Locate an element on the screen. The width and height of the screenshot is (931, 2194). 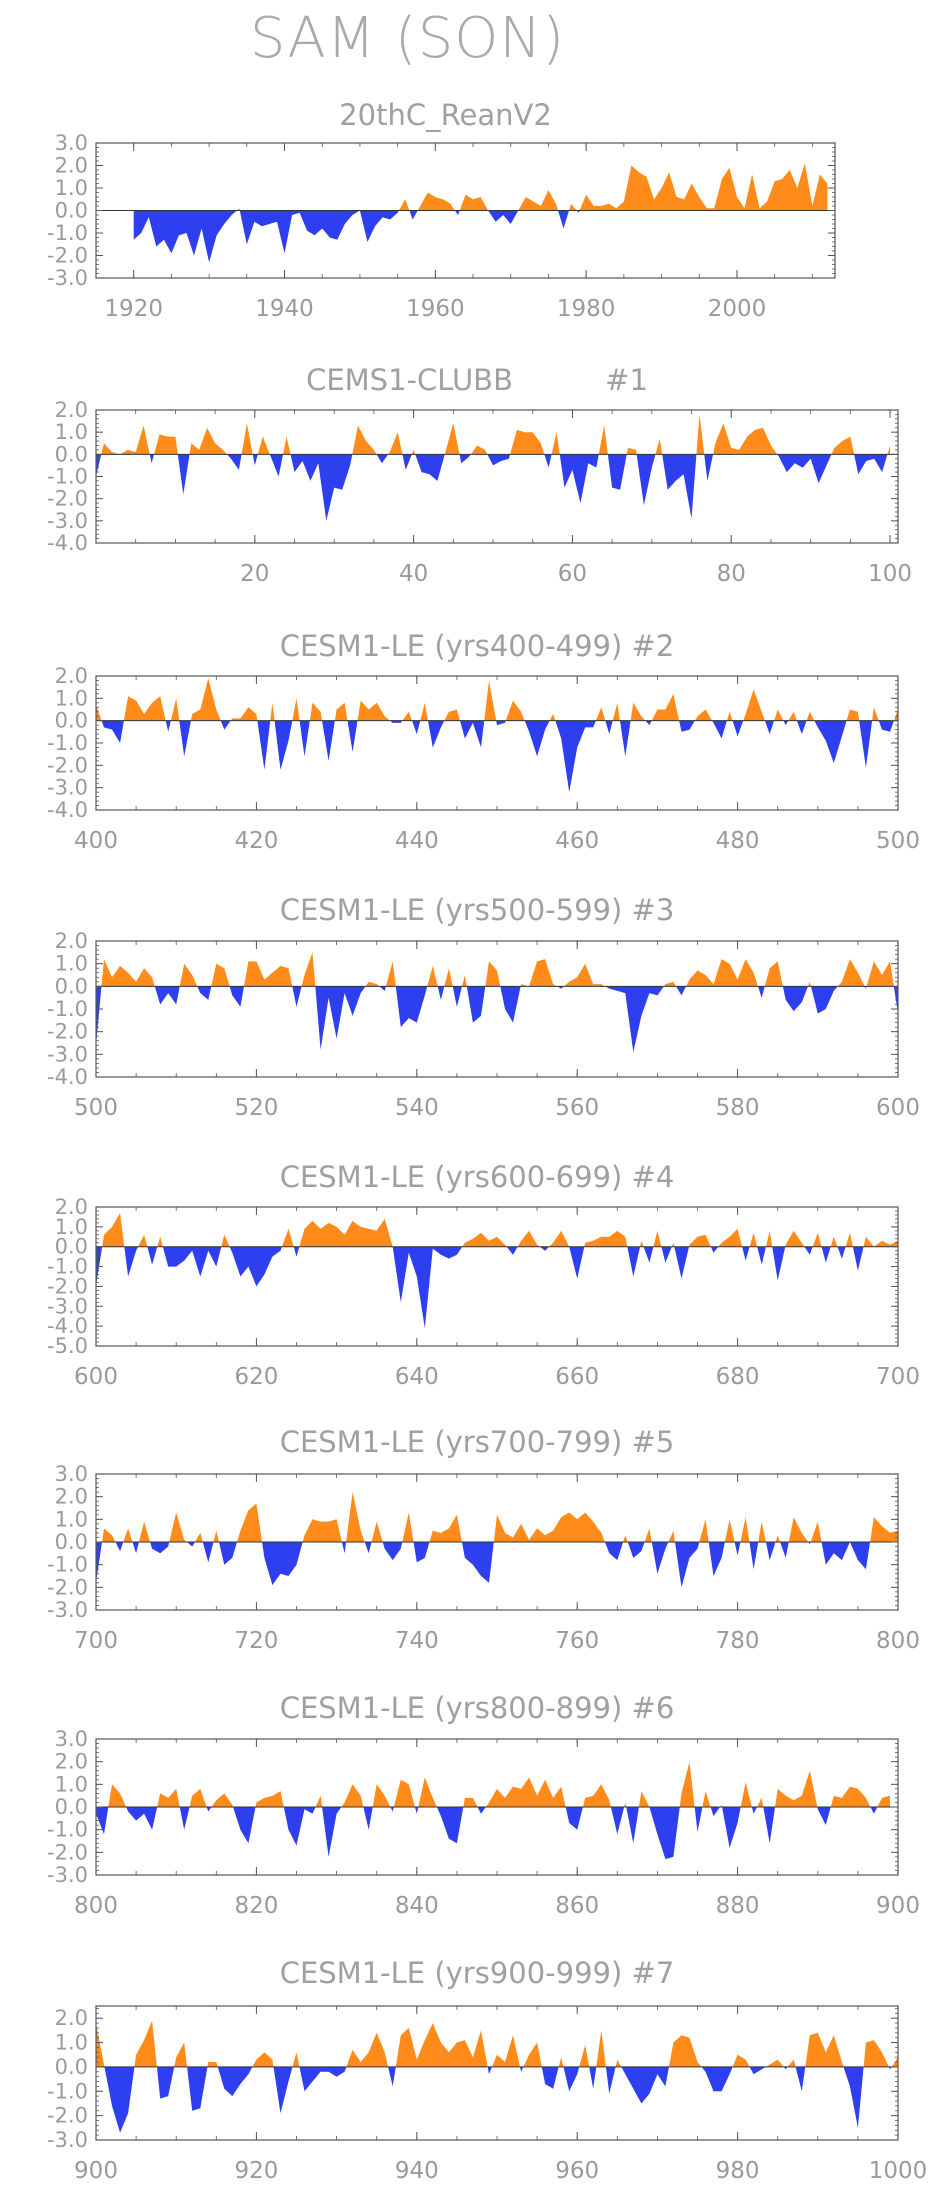
panel-title: CESM1-LE (yrs900-999) #7 is located at coordinates (477, 1973).